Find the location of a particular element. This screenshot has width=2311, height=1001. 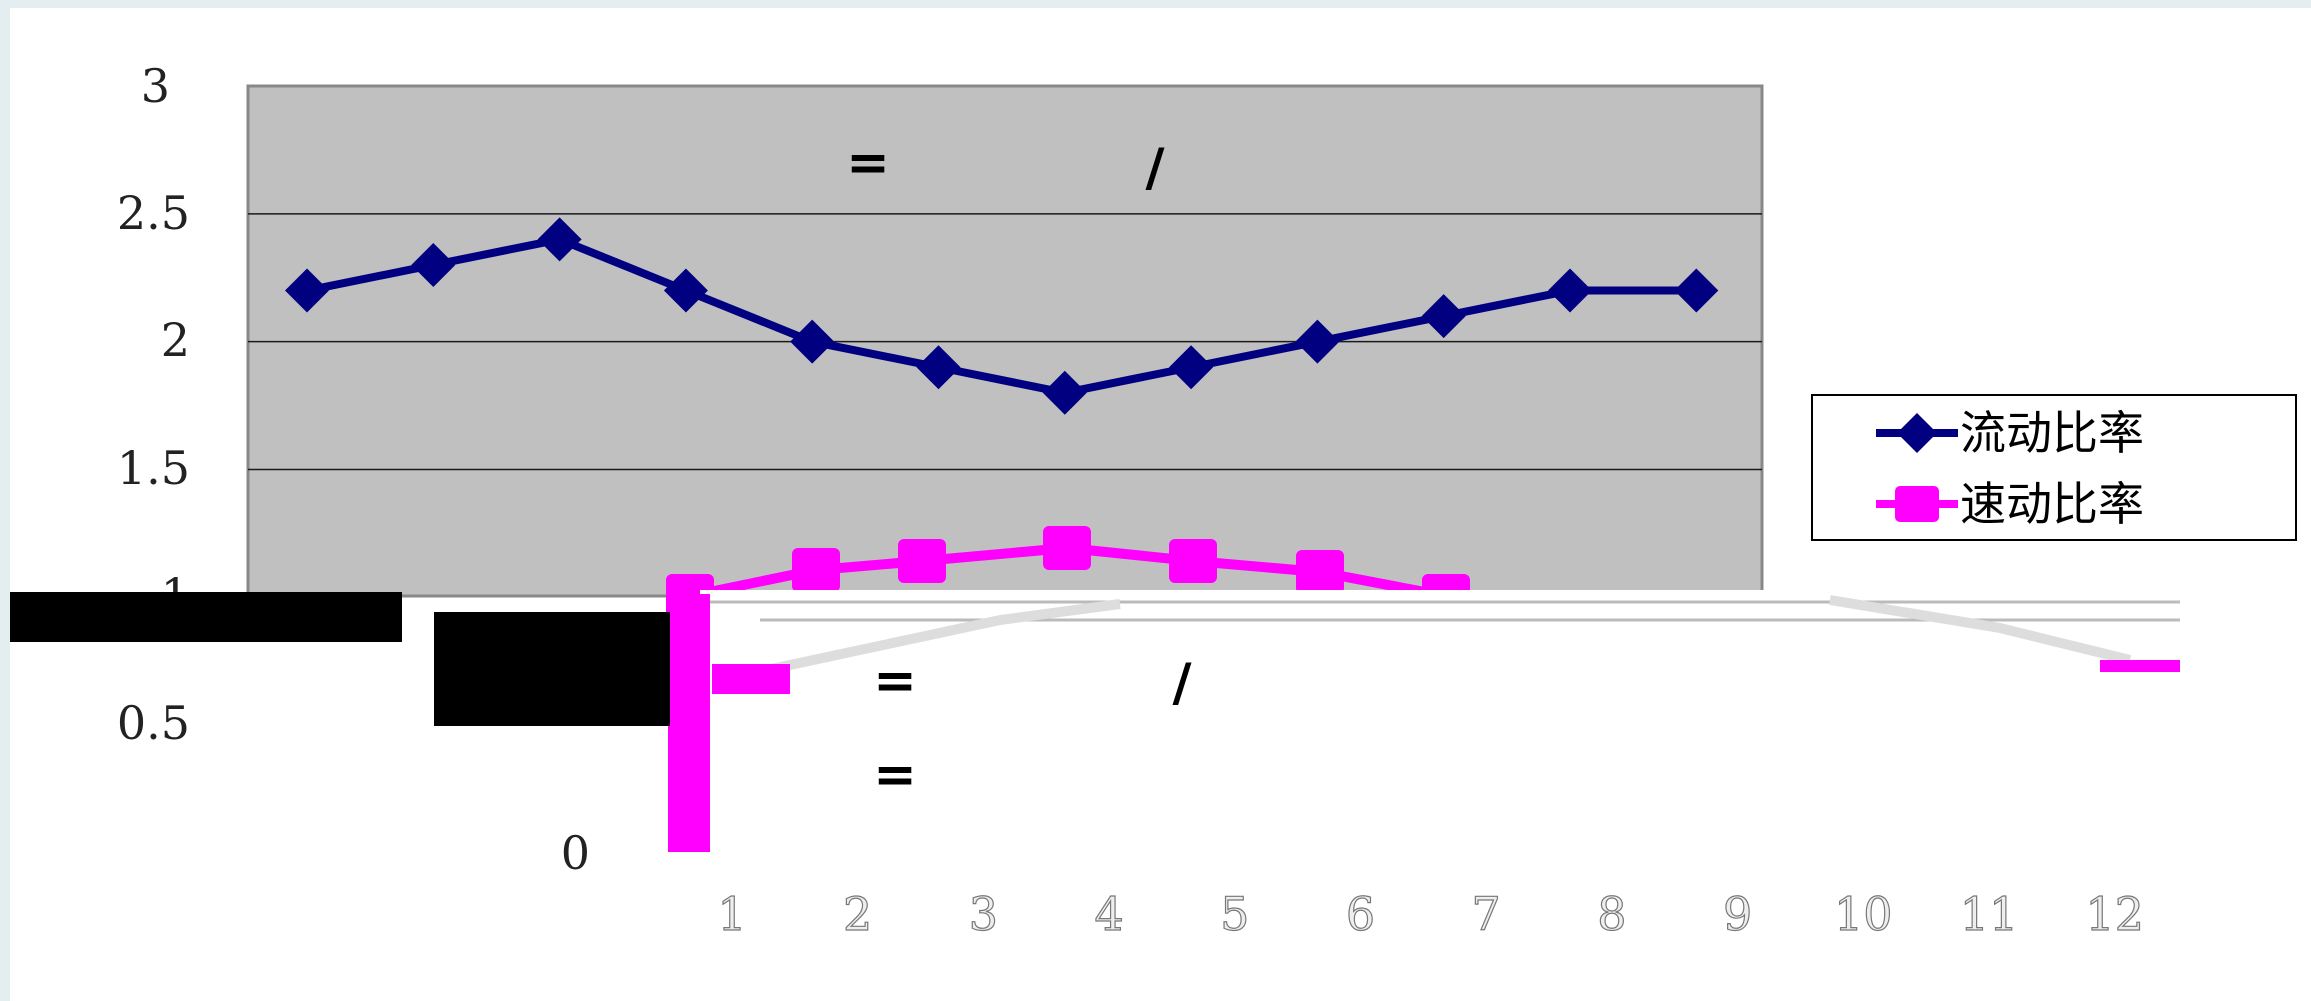

legend-marker-liudong is located at coordinates (1917, 433).